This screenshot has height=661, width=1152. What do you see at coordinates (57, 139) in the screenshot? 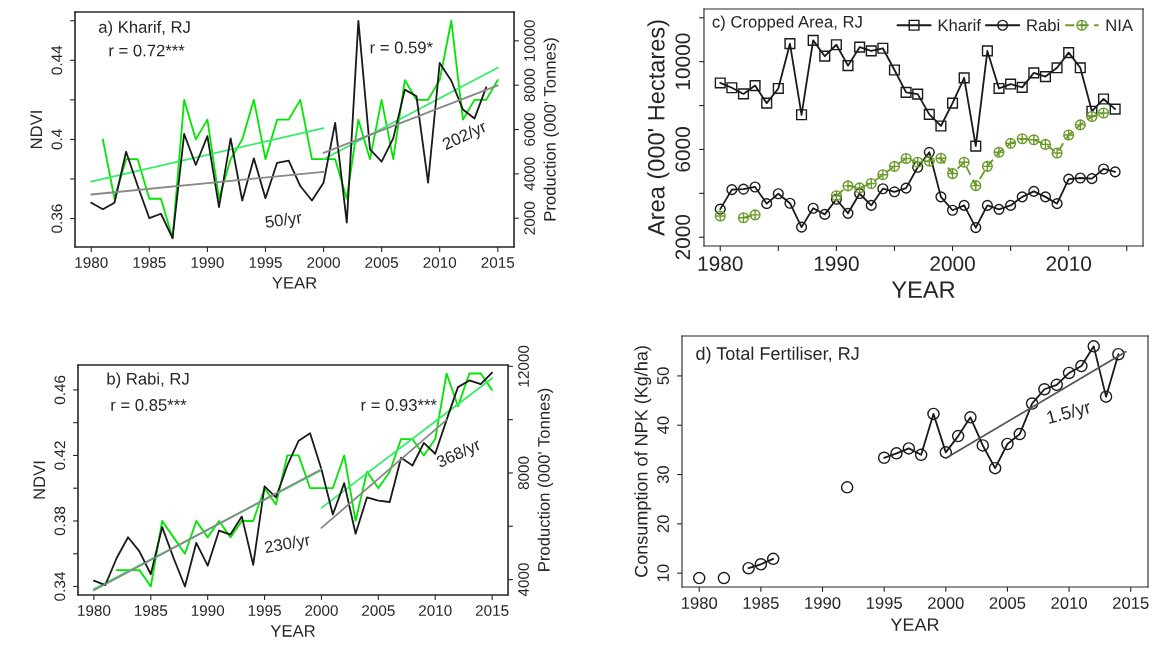
I see `y-tick-label: 0.4` at bounding box center [57, 139].